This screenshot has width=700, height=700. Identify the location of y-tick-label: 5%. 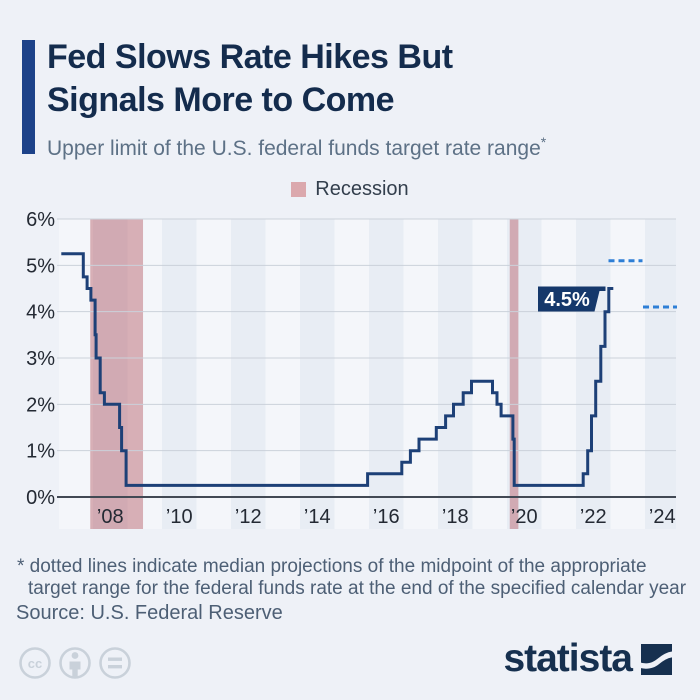
(40, 266).